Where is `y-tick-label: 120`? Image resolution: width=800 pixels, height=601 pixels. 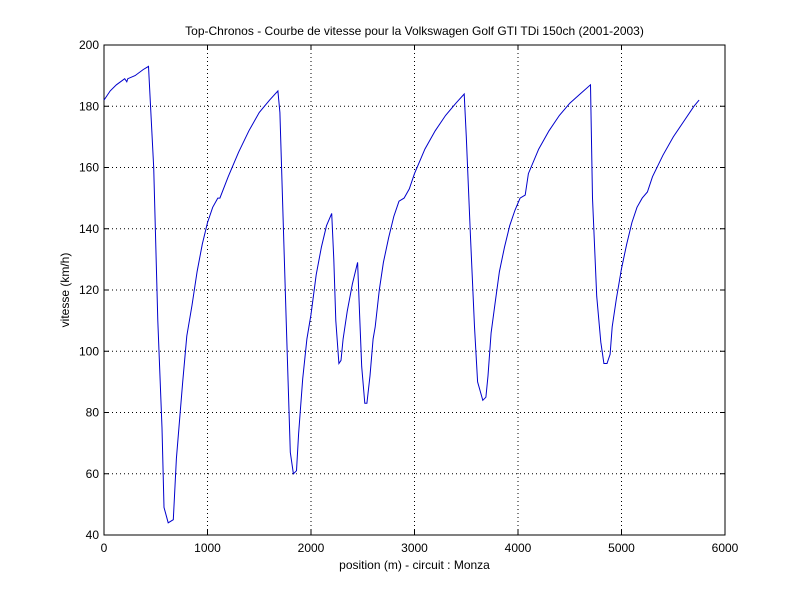 y-tick-label: 120 is located at coordinates (89, 290).